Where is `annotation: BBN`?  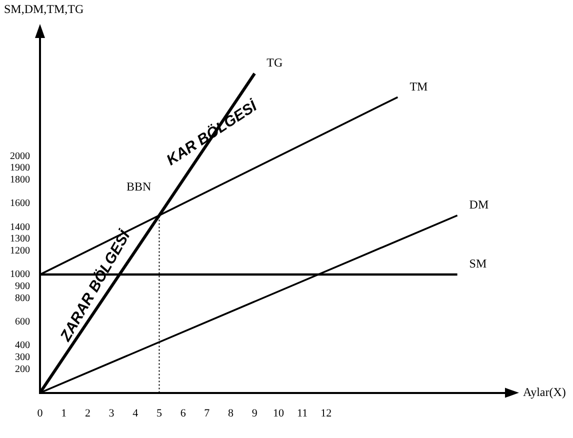
annotation: BBN is located at coordinates (139, 187).